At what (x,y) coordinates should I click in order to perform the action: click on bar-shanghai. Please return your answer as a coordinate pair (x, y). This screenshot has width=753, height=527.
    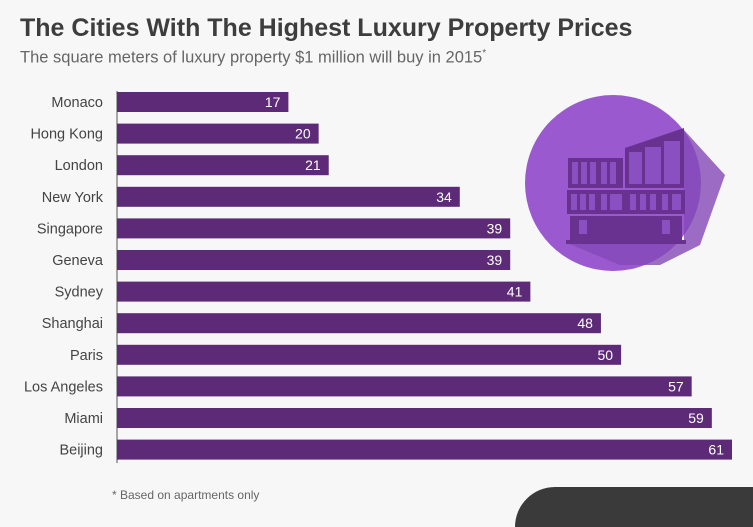
    Looking at the image, I should click on (359, 323).